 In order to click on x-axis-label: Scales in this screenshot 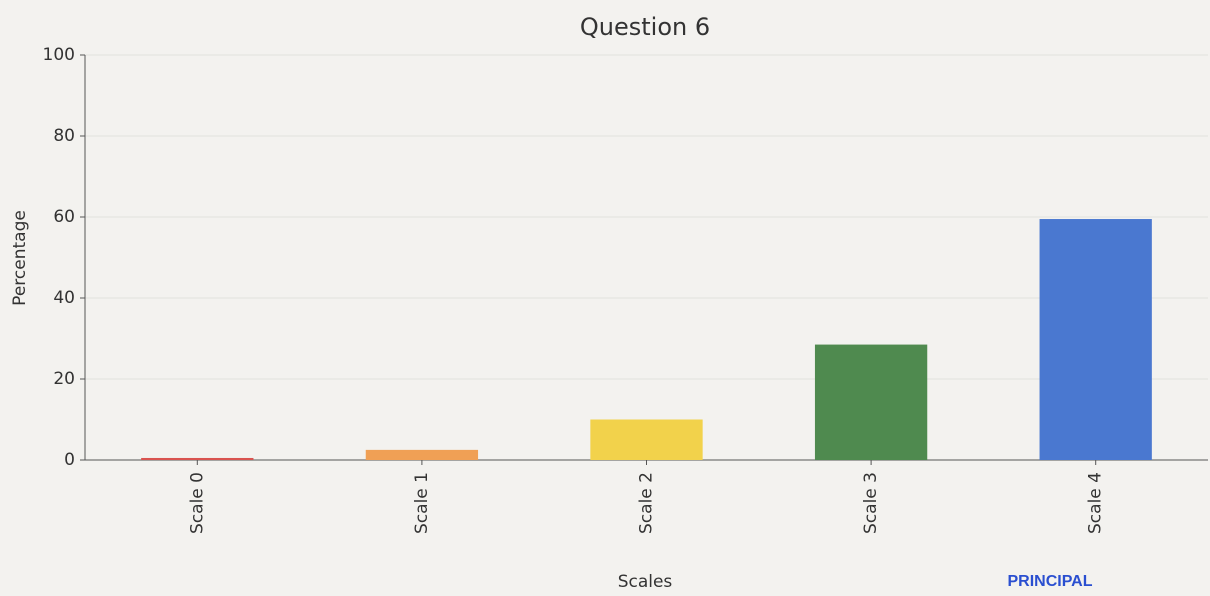, I will do `click(645, 582)`.